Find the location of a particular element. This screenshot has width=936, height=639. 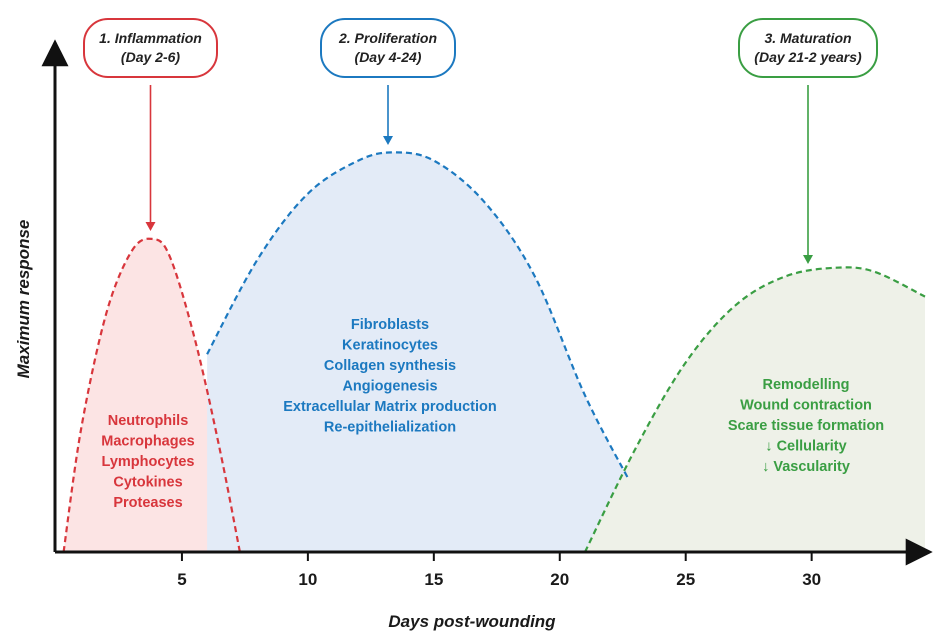

callout-proliferation is located at coordinates (388, 48).